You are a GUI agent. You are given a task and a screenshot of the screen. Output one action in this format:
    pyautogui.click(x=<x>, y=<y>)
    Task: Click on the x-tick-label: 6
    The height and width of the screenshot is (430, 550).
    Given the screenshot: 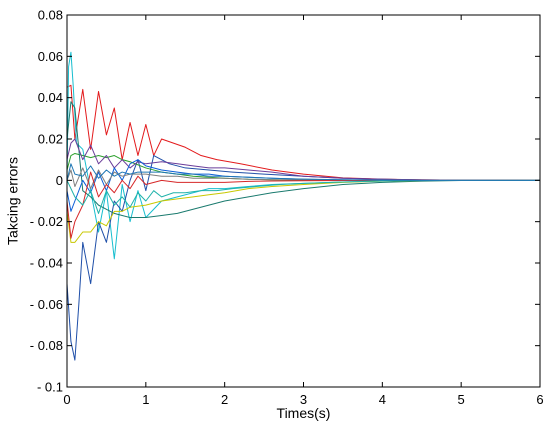 What is the action you would take?
    pyautogui.click(x=539, y=399)
    